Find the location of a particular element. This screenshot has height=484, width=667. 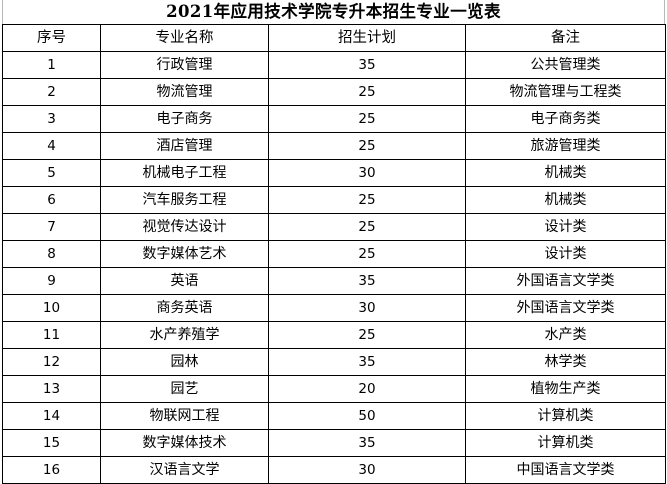

page-margin-rule-left is located at coordinates (2, 12).